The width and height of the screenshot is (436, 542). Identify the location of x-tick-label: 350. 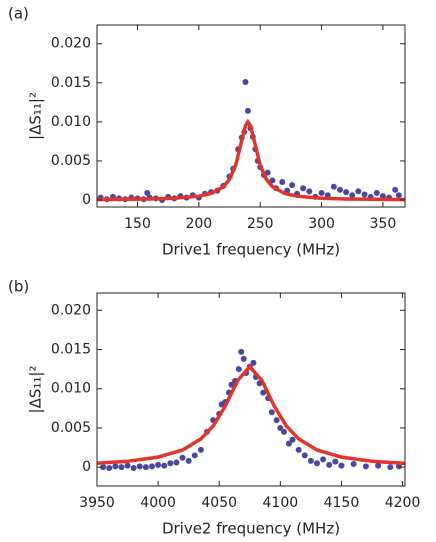
(383, 224).